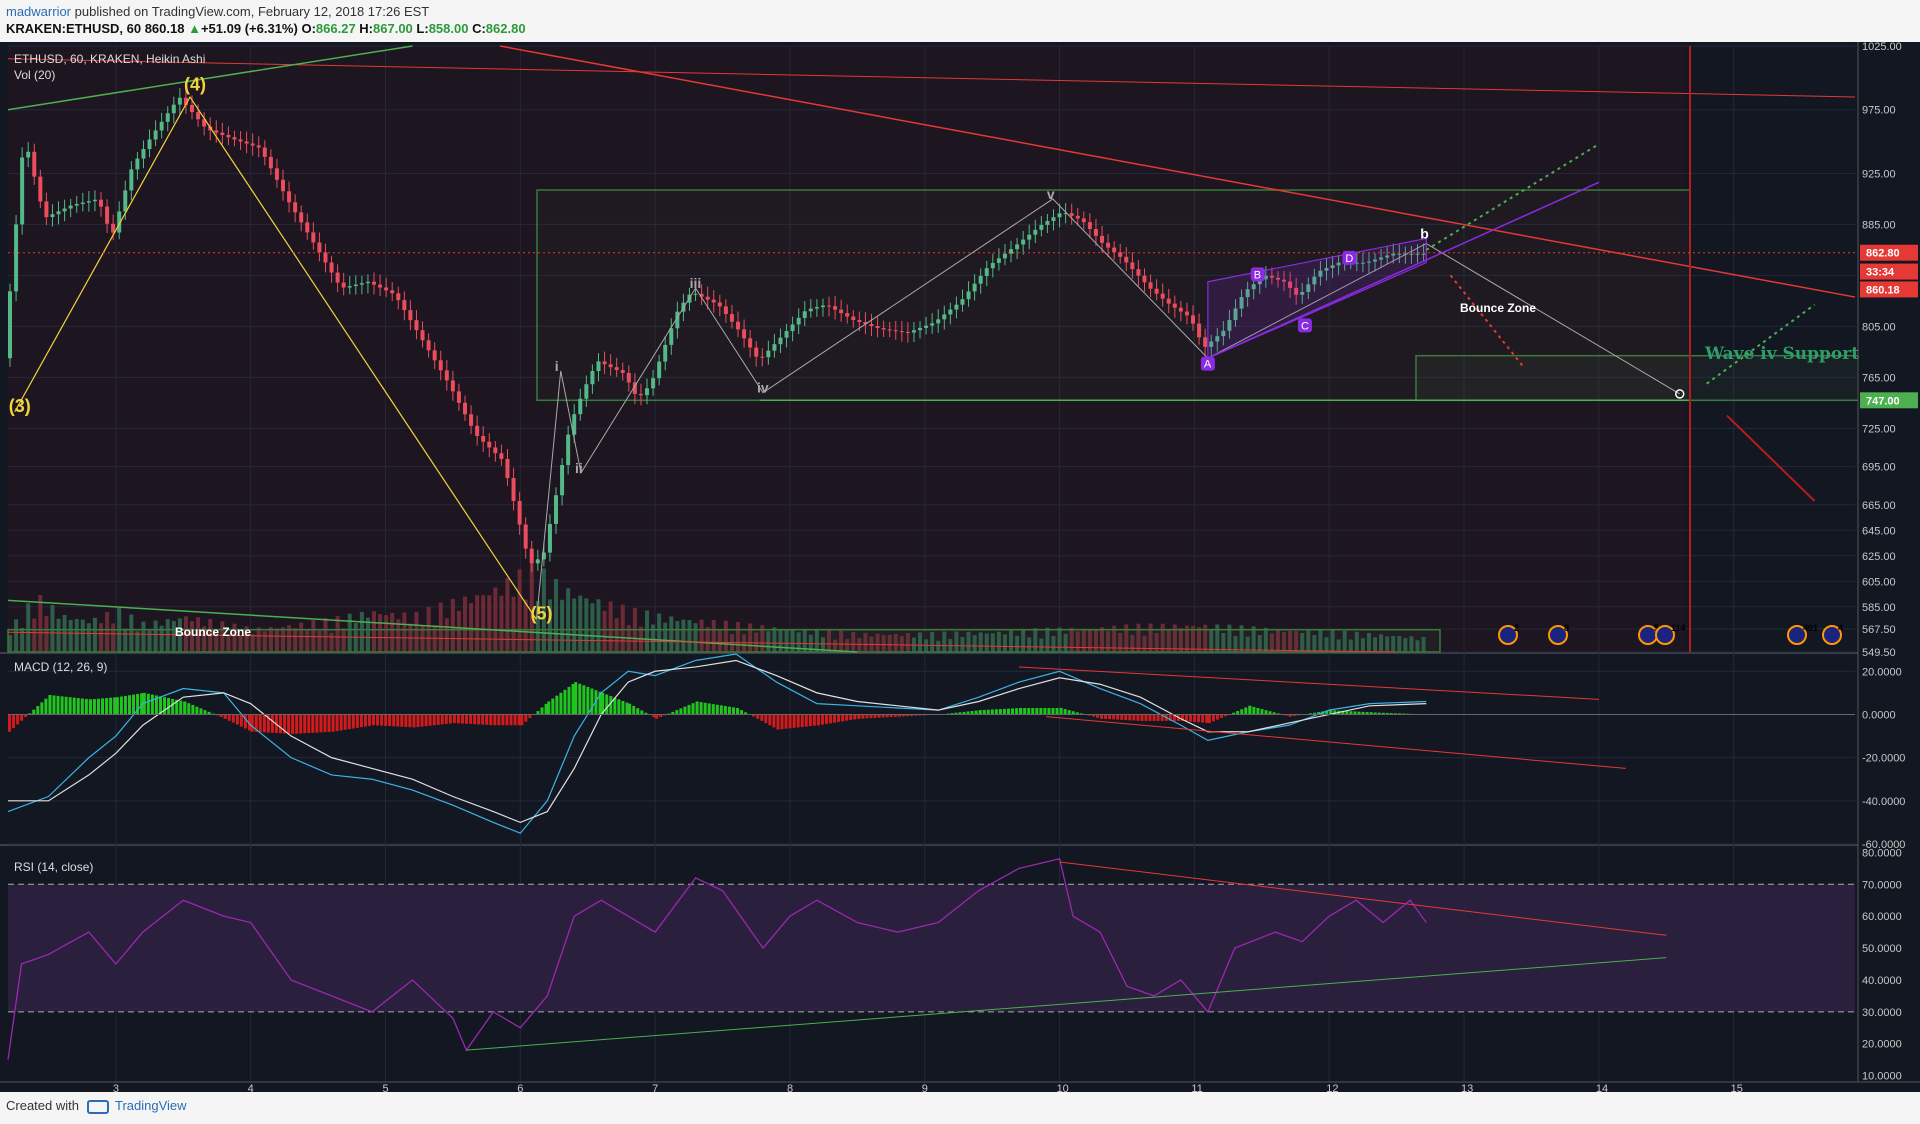  What do you see at coordinates (39, 11) in the screenshot?
I see `author-link: madwarrior` at bounding box center [39, 11].